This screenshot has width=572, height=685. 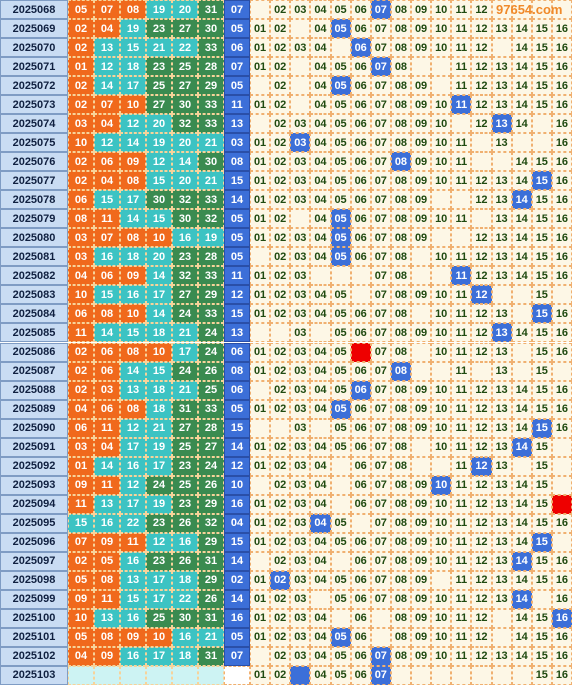 I want to click on issue-cell: 2025099, so click(x=34, y=599).